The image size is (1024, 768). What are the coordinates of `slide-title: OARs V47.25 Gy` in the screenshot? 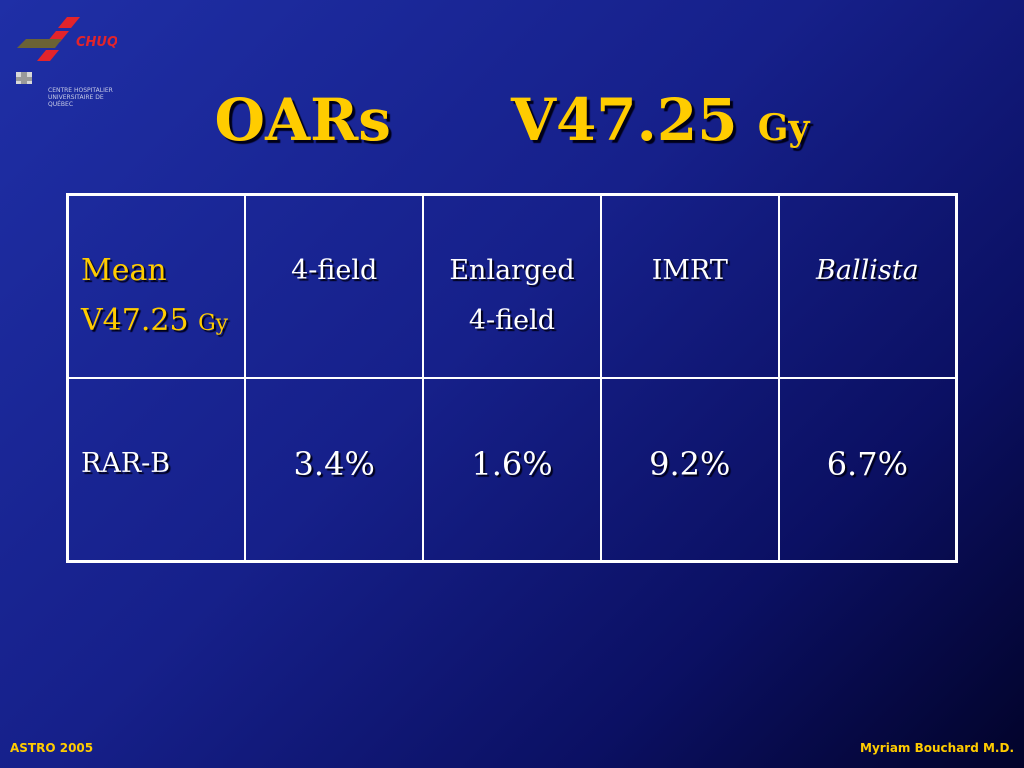 It's located at (512, 124).